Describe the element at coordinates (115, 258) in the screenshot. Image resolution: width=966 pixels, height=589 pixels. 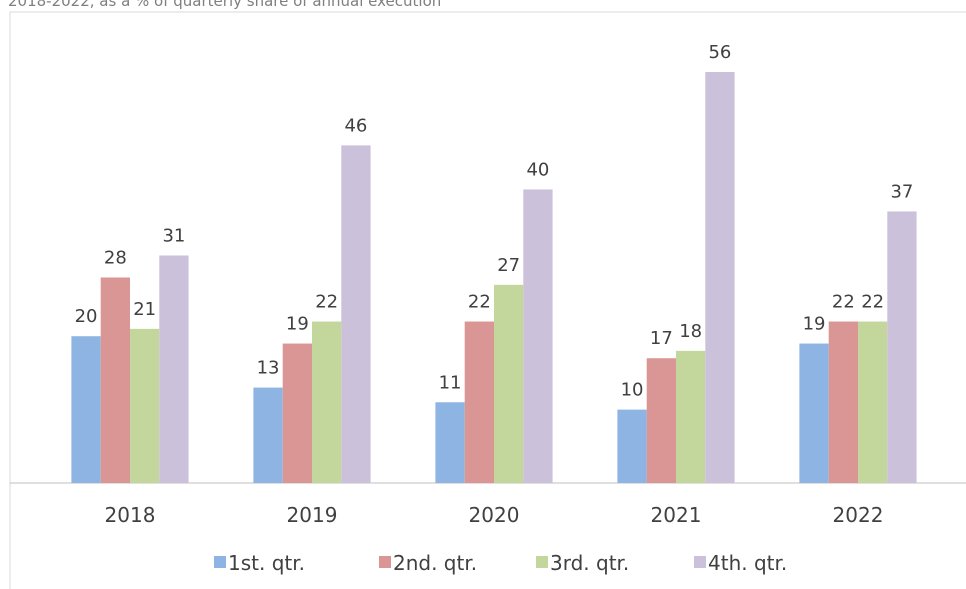
I see `data-label: 28` at that location.